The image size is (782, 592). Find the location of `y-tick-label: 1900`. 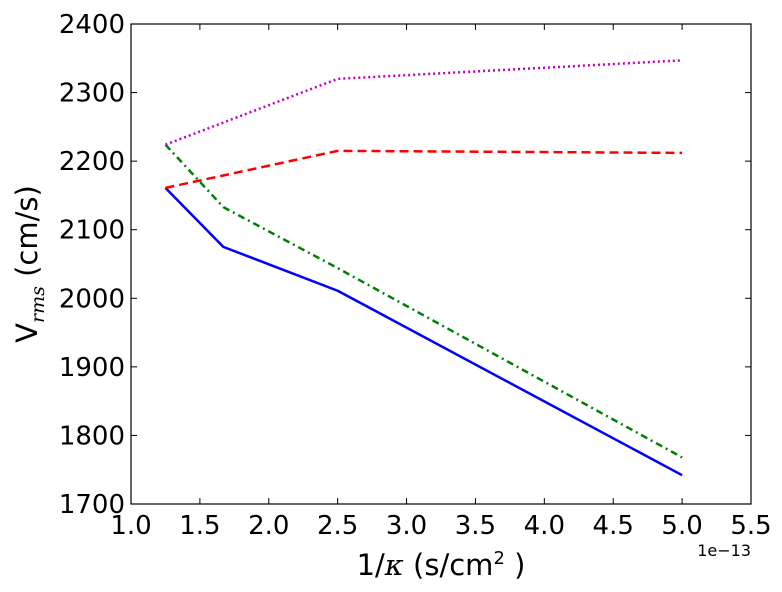

y-tick-label: 1900 is located at coordinates (92, 368).